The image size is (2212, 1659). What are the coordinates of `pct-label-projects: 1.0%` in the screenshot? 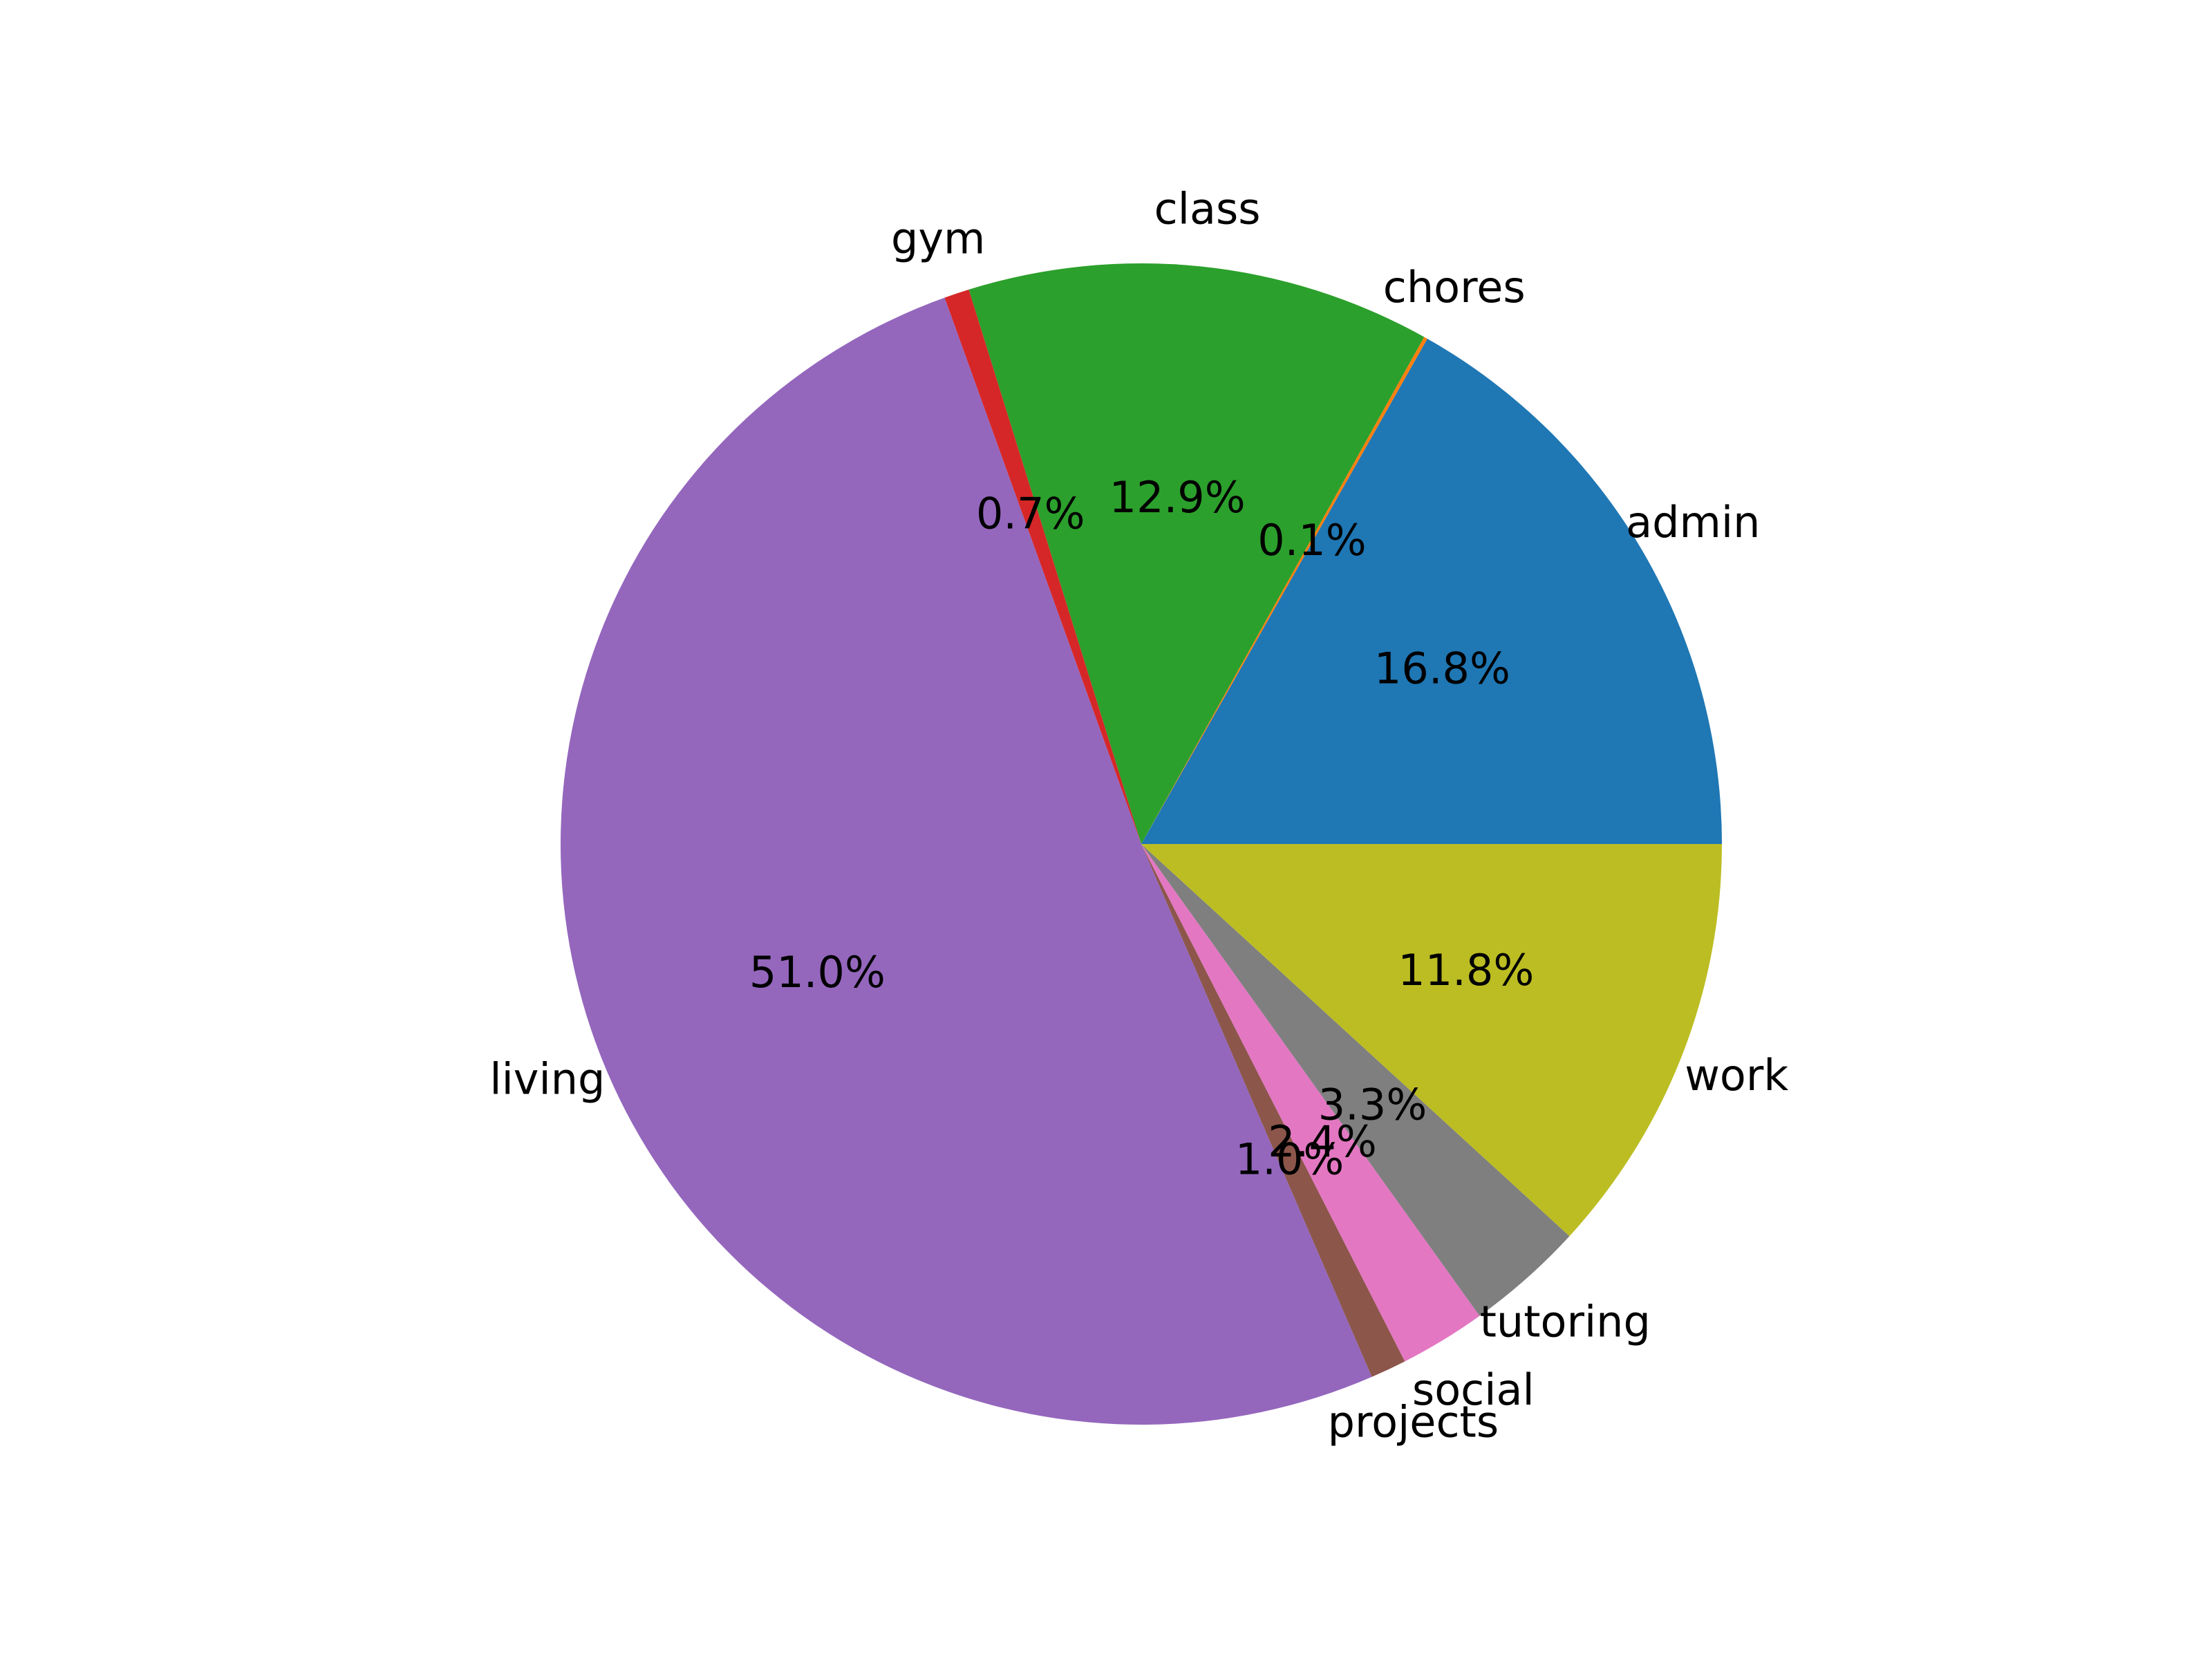 It's located at (1289, 1159).